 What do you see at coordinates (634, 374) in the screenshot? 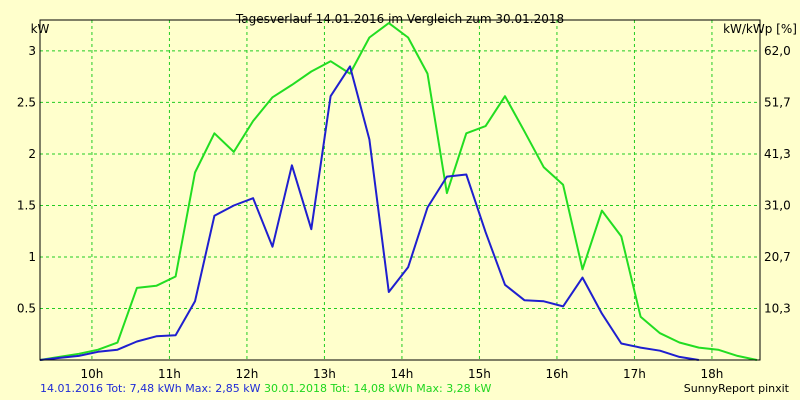
I see `x-tick-label: 17h` at bounding box center [634, 374].